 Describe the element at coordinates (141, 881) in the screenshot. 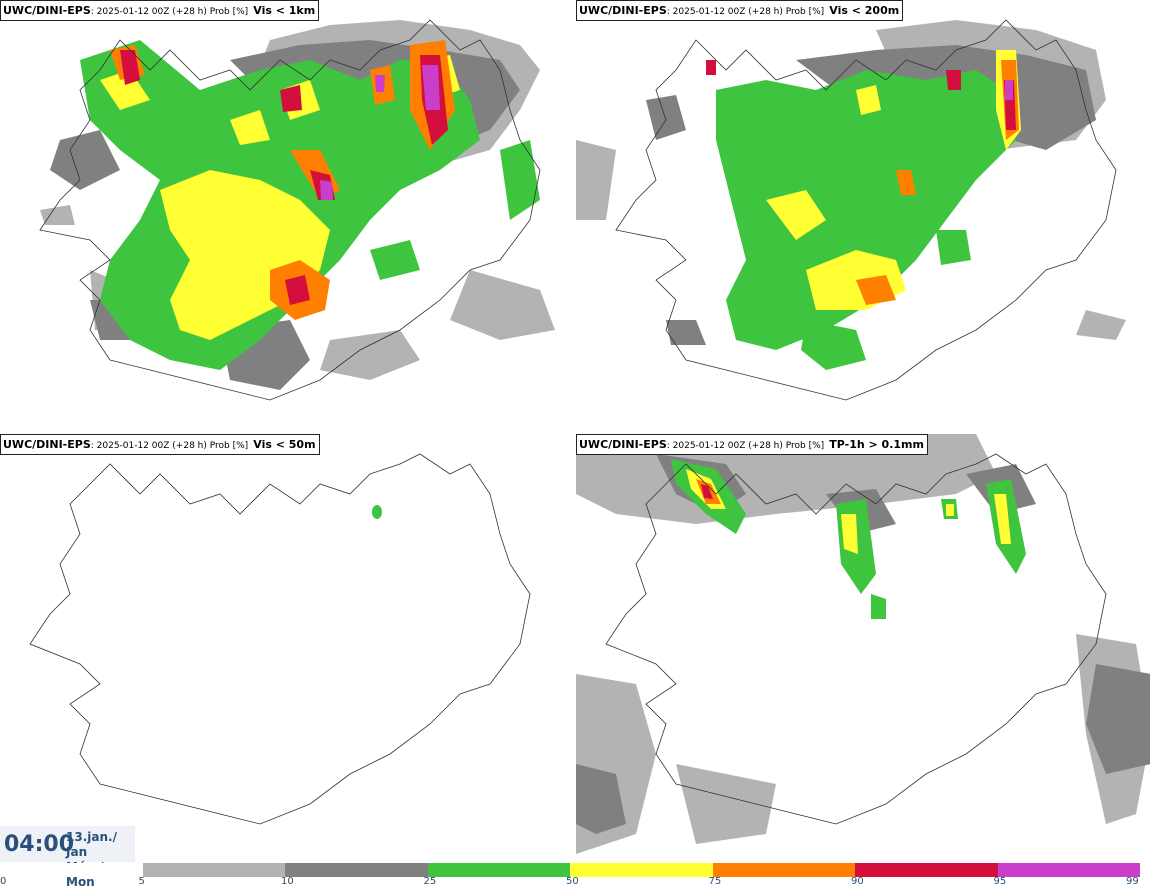

I see `scale-tick-label: 5` at that location.